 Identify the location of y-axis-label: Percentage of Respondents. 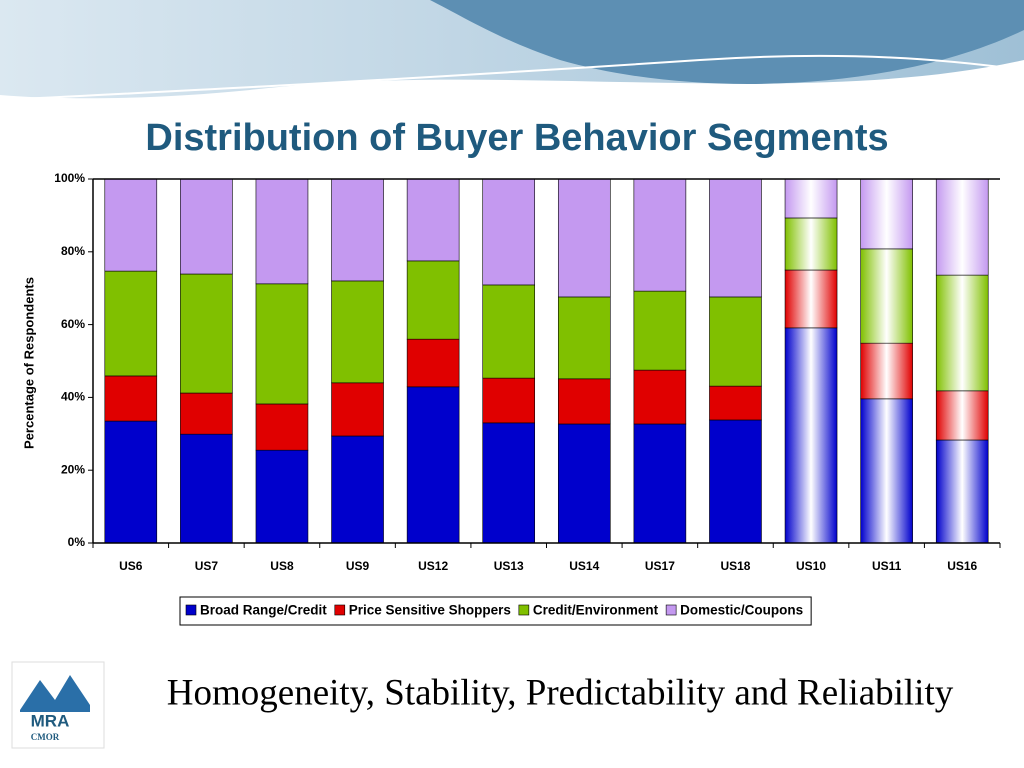
(28, 363).